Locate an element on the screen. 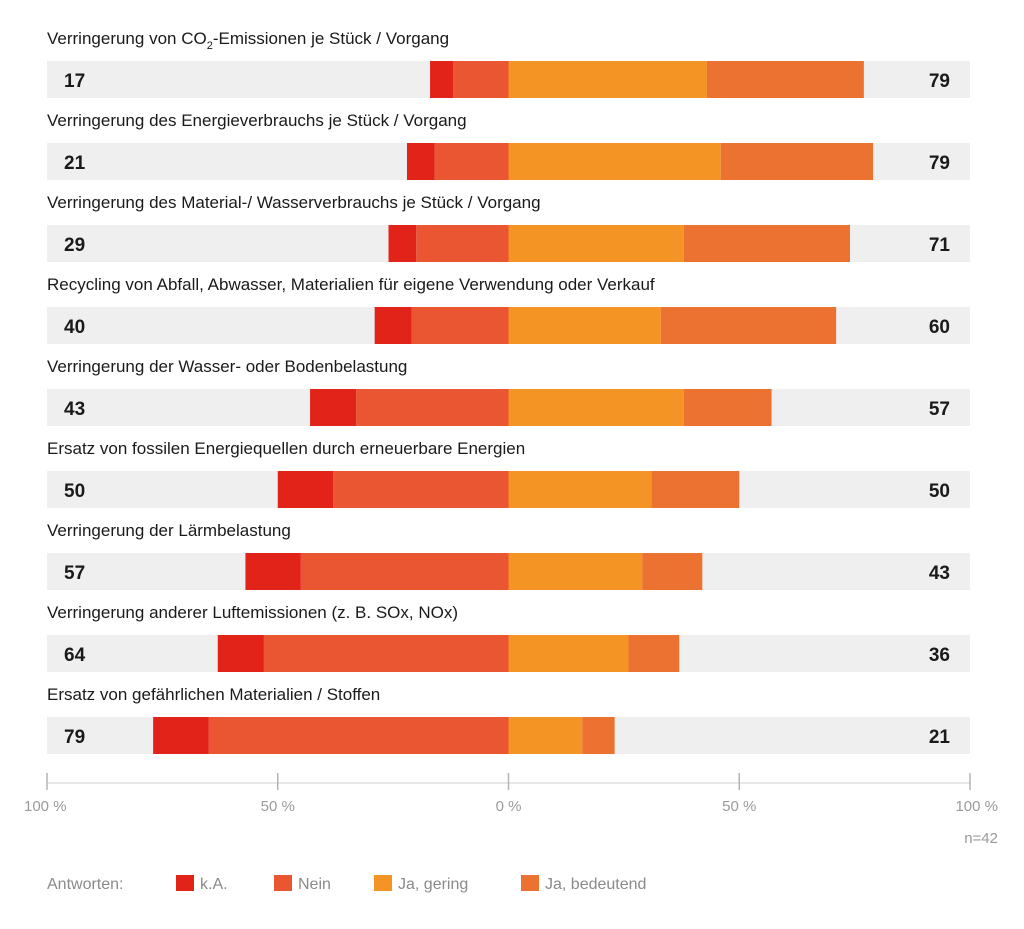 Image resolution: width=1024 pixels, height=929 pixels. row-right-total: 36 is located at coordinates (939, 655).